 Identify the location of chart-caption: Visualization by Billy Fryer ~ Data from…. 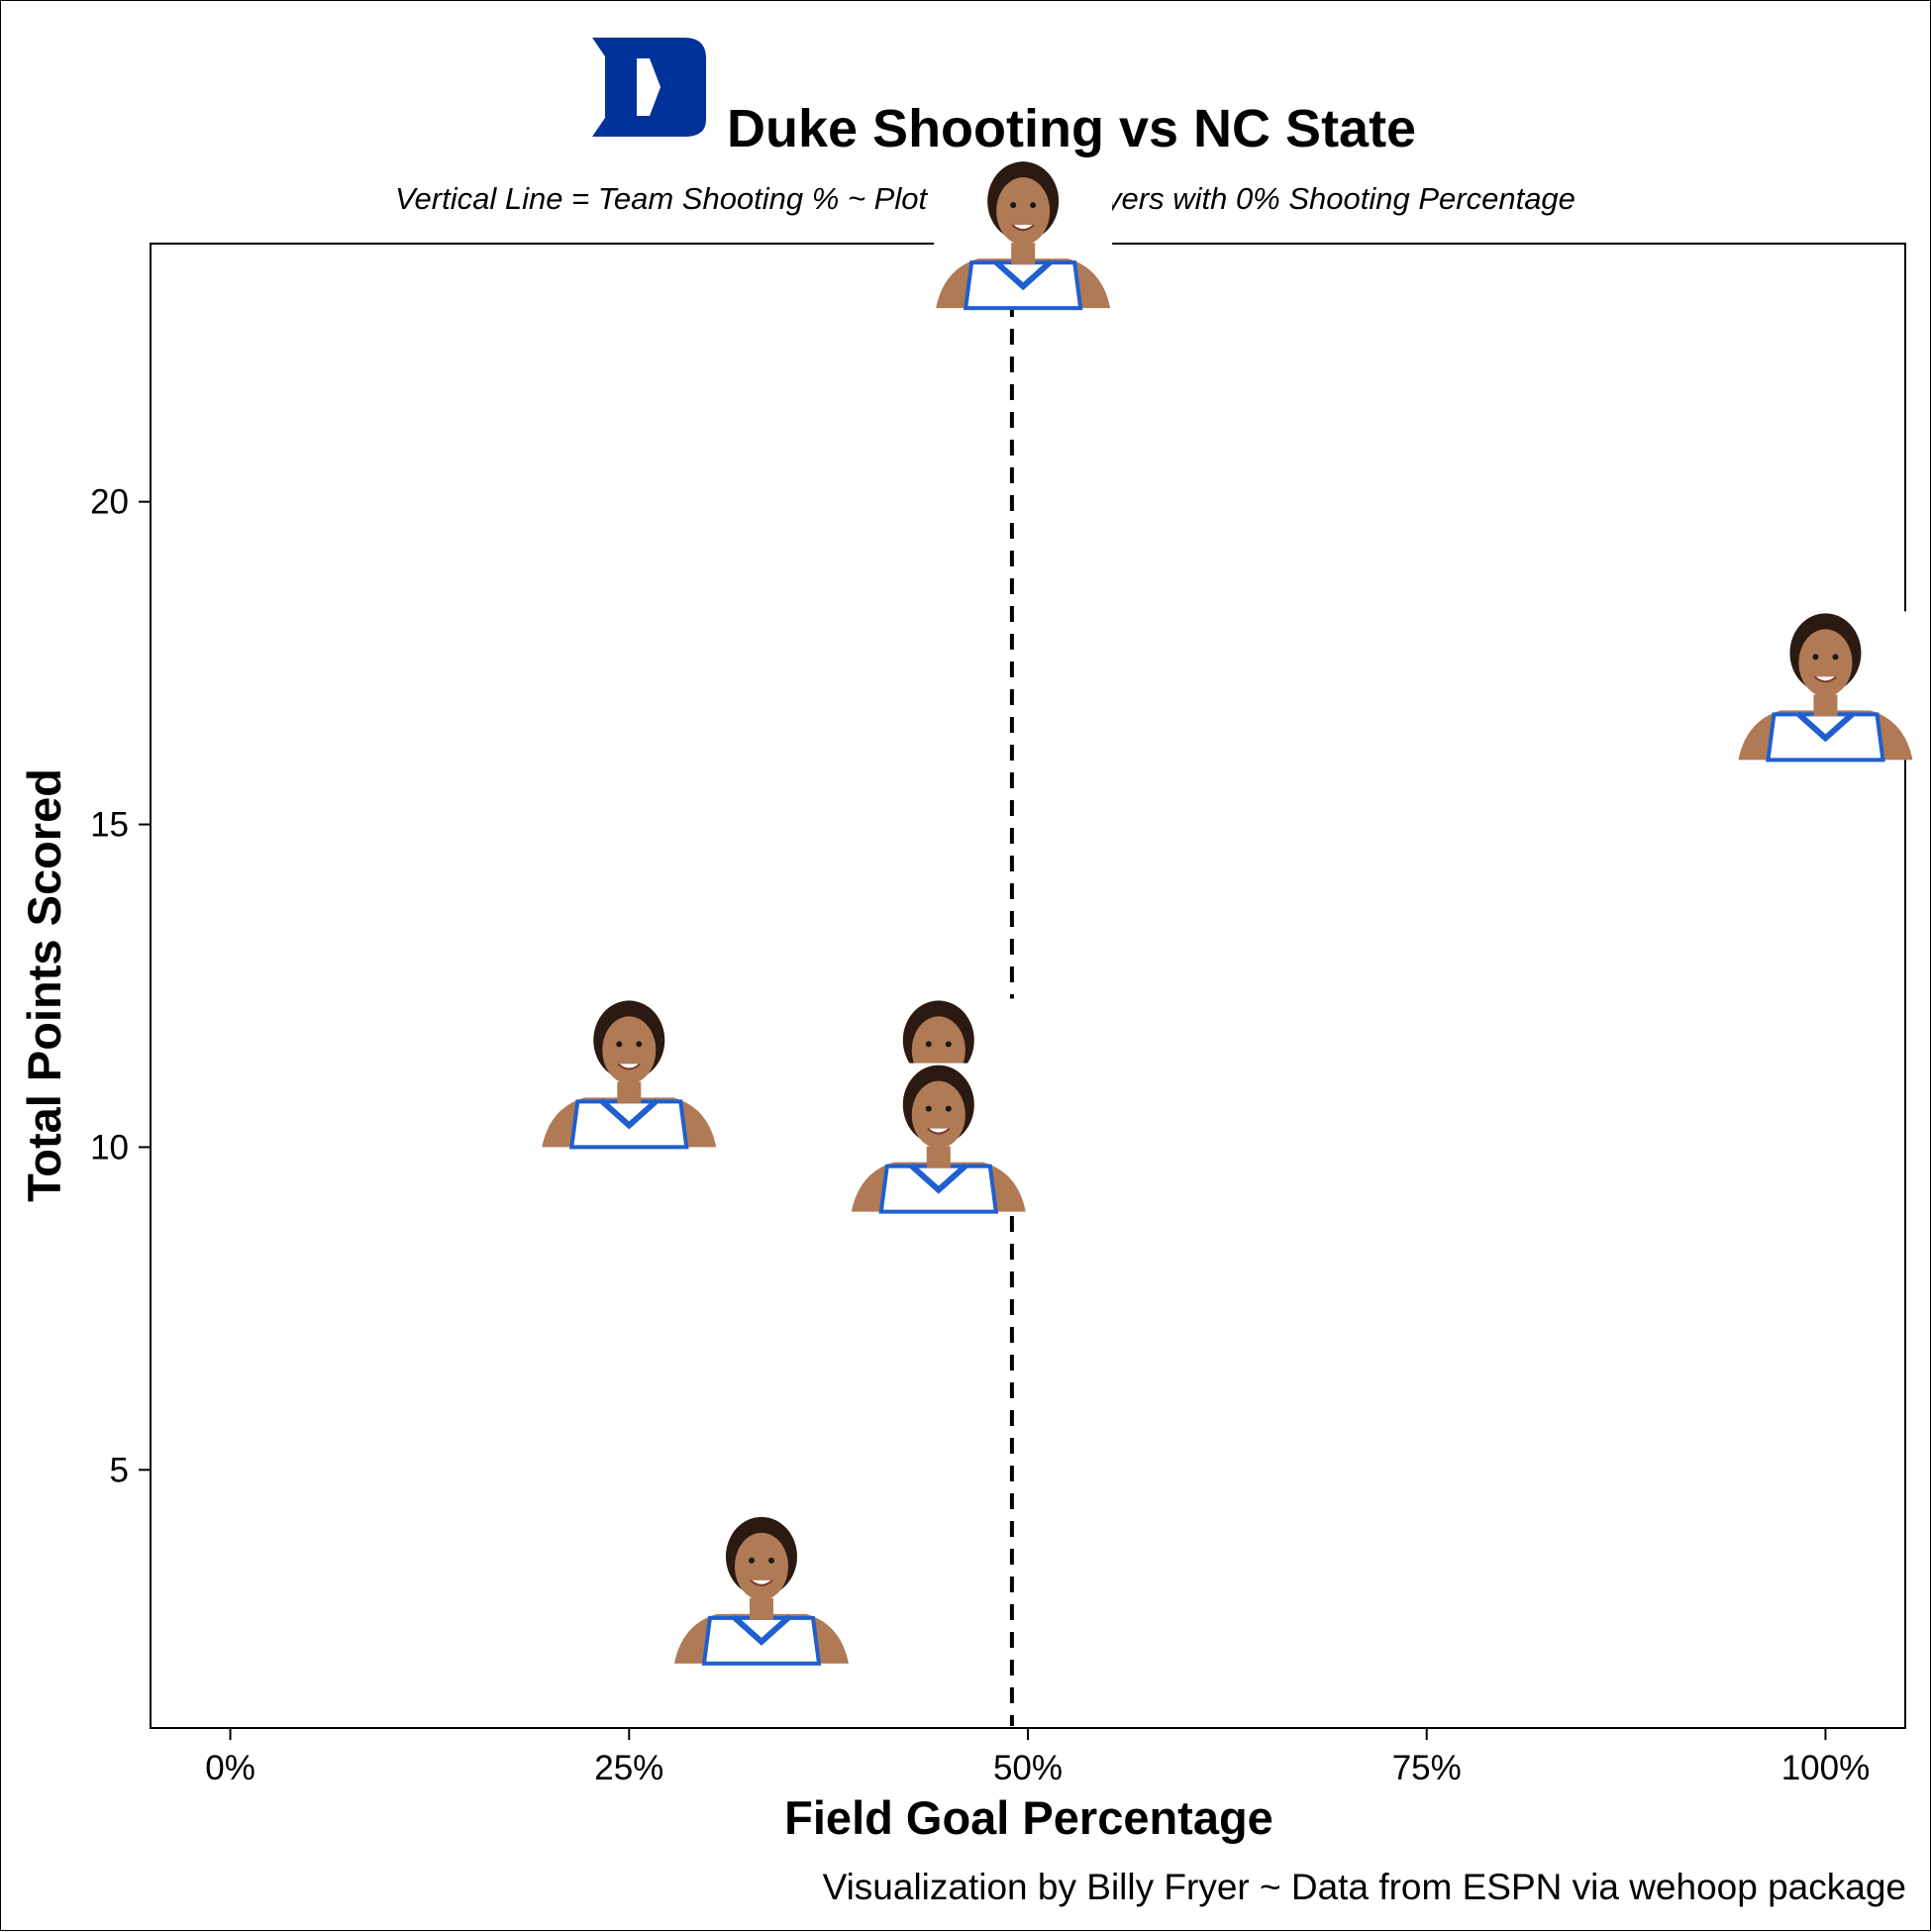
(1364, 1887).